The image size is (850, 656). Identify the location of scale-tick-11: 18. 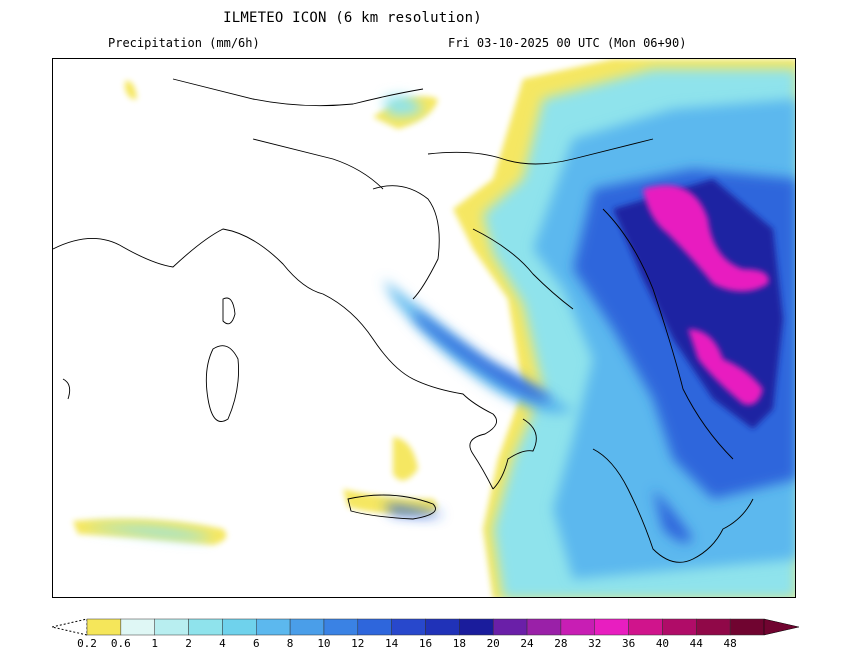
(459, 643).